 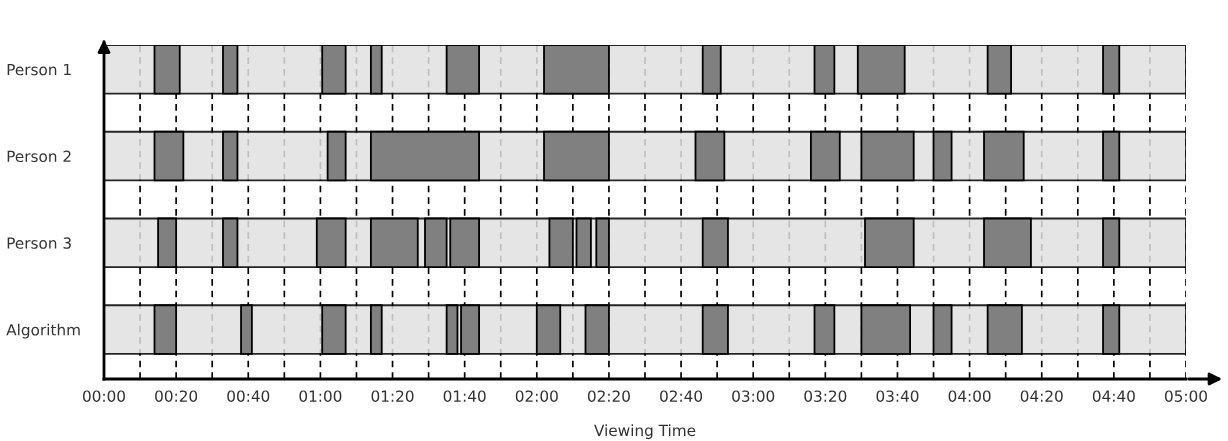 What do you see at coordinates (645, 432) in the screenshot?
I see `x-axis-title: Viewing Time` at bounding box center [645, 432].